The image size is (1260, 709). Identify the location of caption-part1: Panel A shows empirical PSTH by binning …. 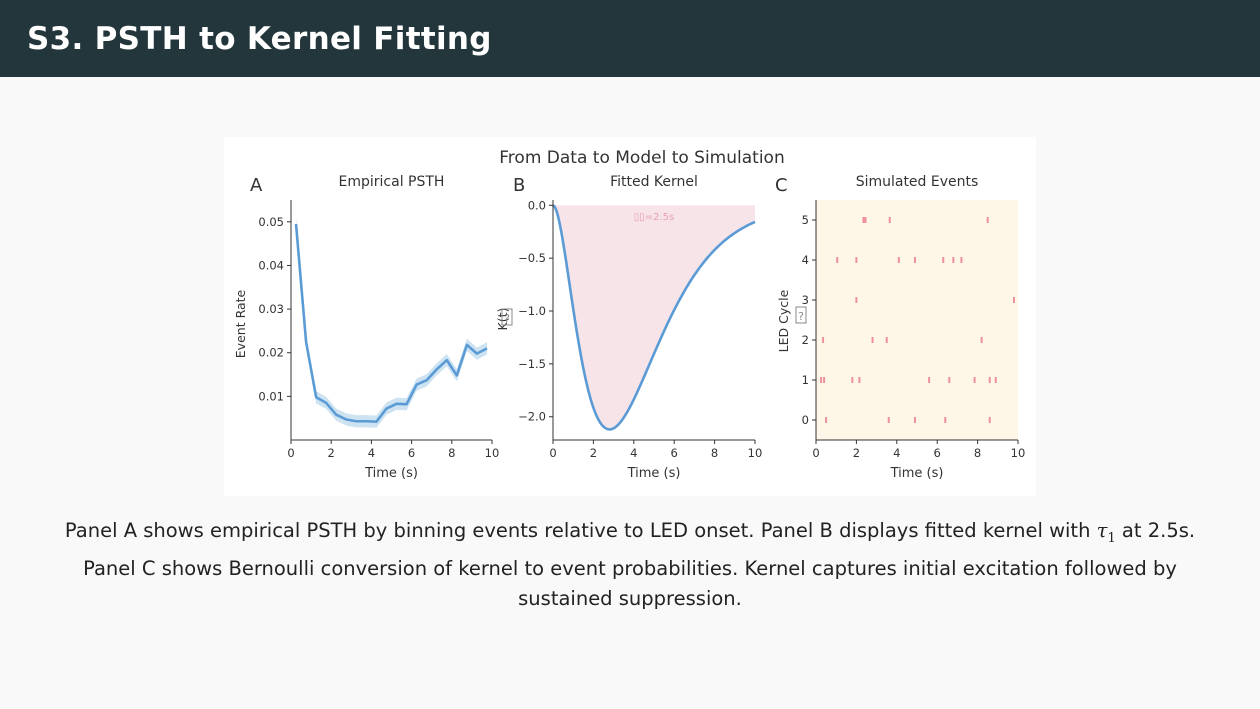
(580, 530).